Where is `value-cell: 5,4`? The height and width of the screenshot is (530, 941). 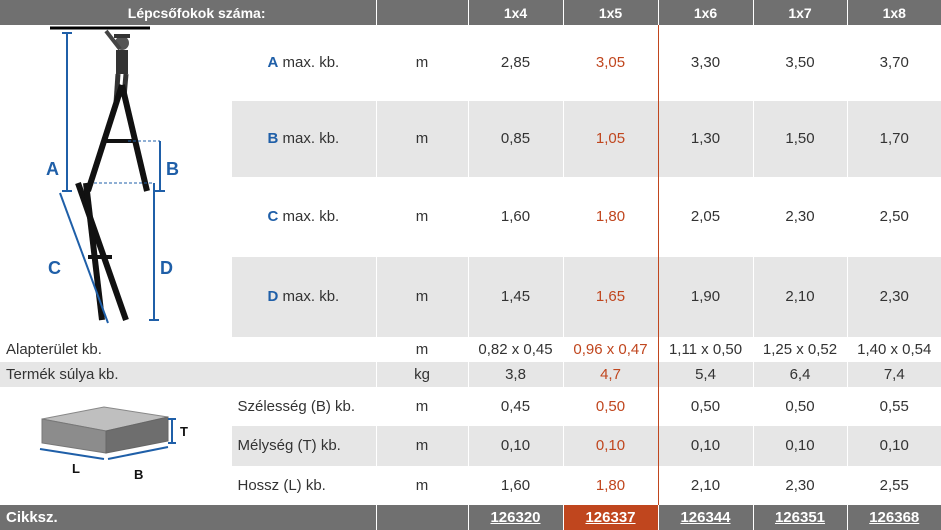
value-cell: 5,4 is located at coordinates (706, 374).